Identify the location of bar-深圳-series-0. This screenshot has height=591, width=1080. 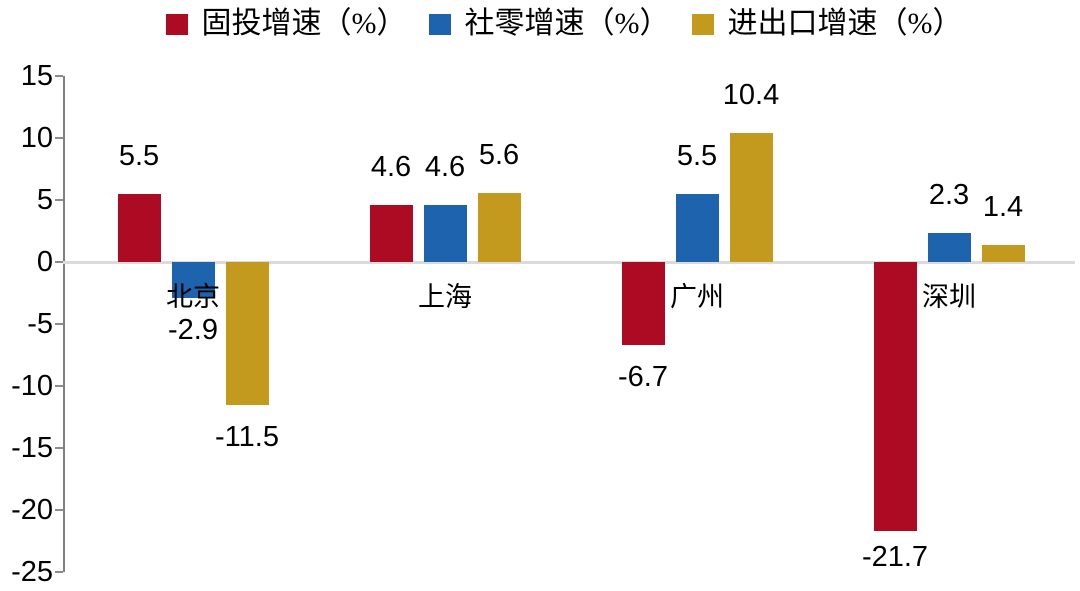
(895, 397).